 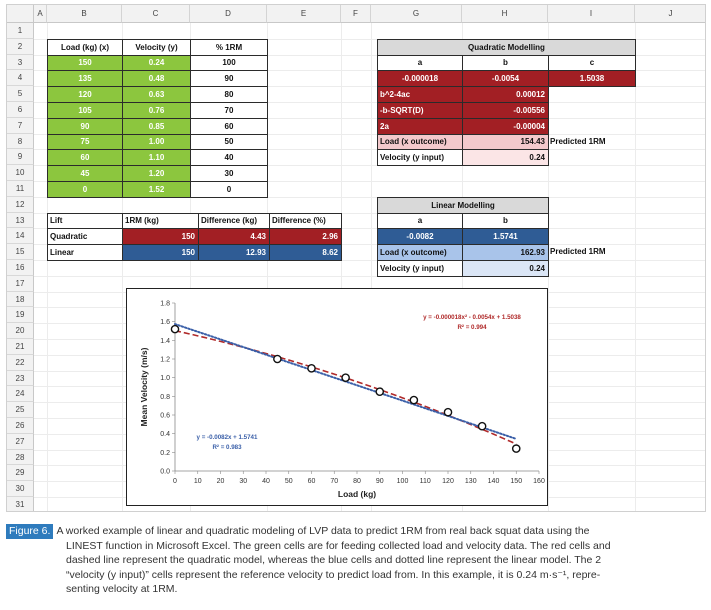 I want to click on comparison-diff-pct: 2.96, so click(x=305, y=237).